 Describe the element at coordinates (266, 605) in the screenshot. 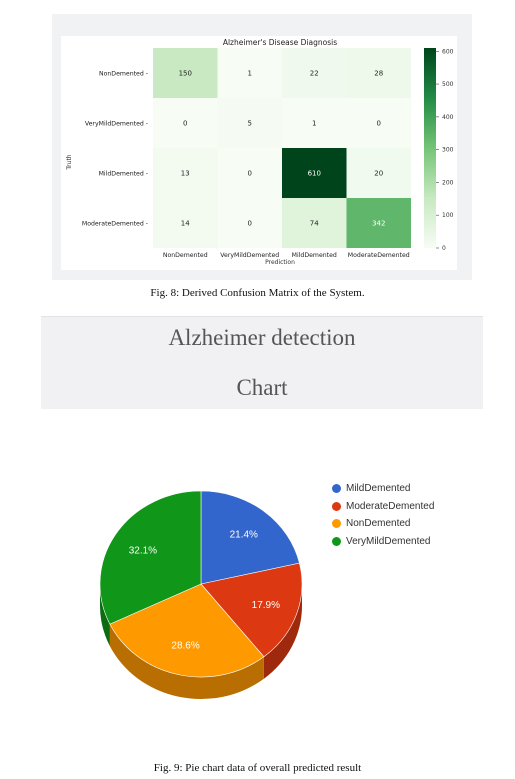

I see `pie-slice-label: 17.9%` at that location.